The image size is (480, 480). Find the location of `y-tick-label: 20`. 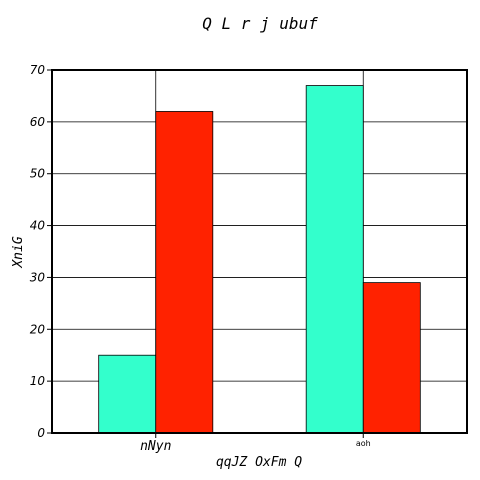

y-tick-label: 20 is located at coordinates (38, 329).